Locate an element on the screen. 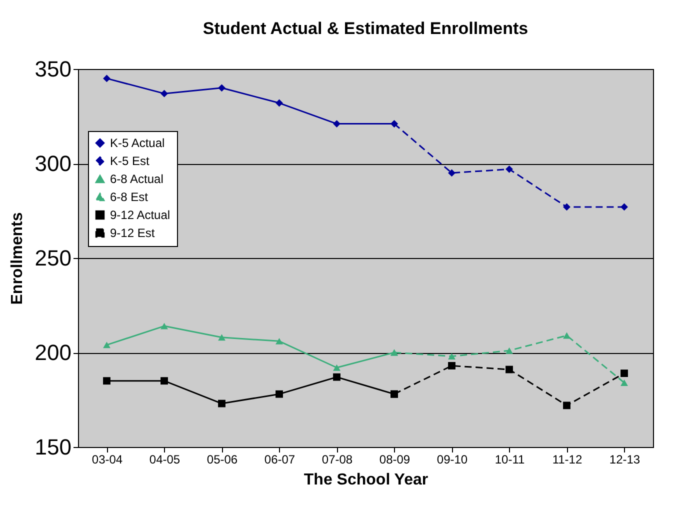 The height and width of the screenshot is (510, 678). x-tick-label: 09-10 is located at coordinates (452, 459).